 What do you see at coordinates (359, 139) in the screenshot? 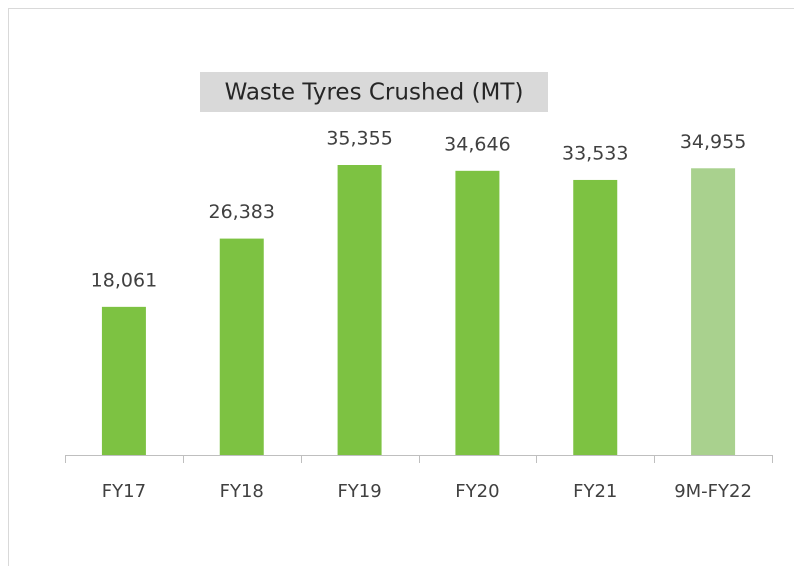
I see `data-label: 35,355` at bounding box center [359, 139].